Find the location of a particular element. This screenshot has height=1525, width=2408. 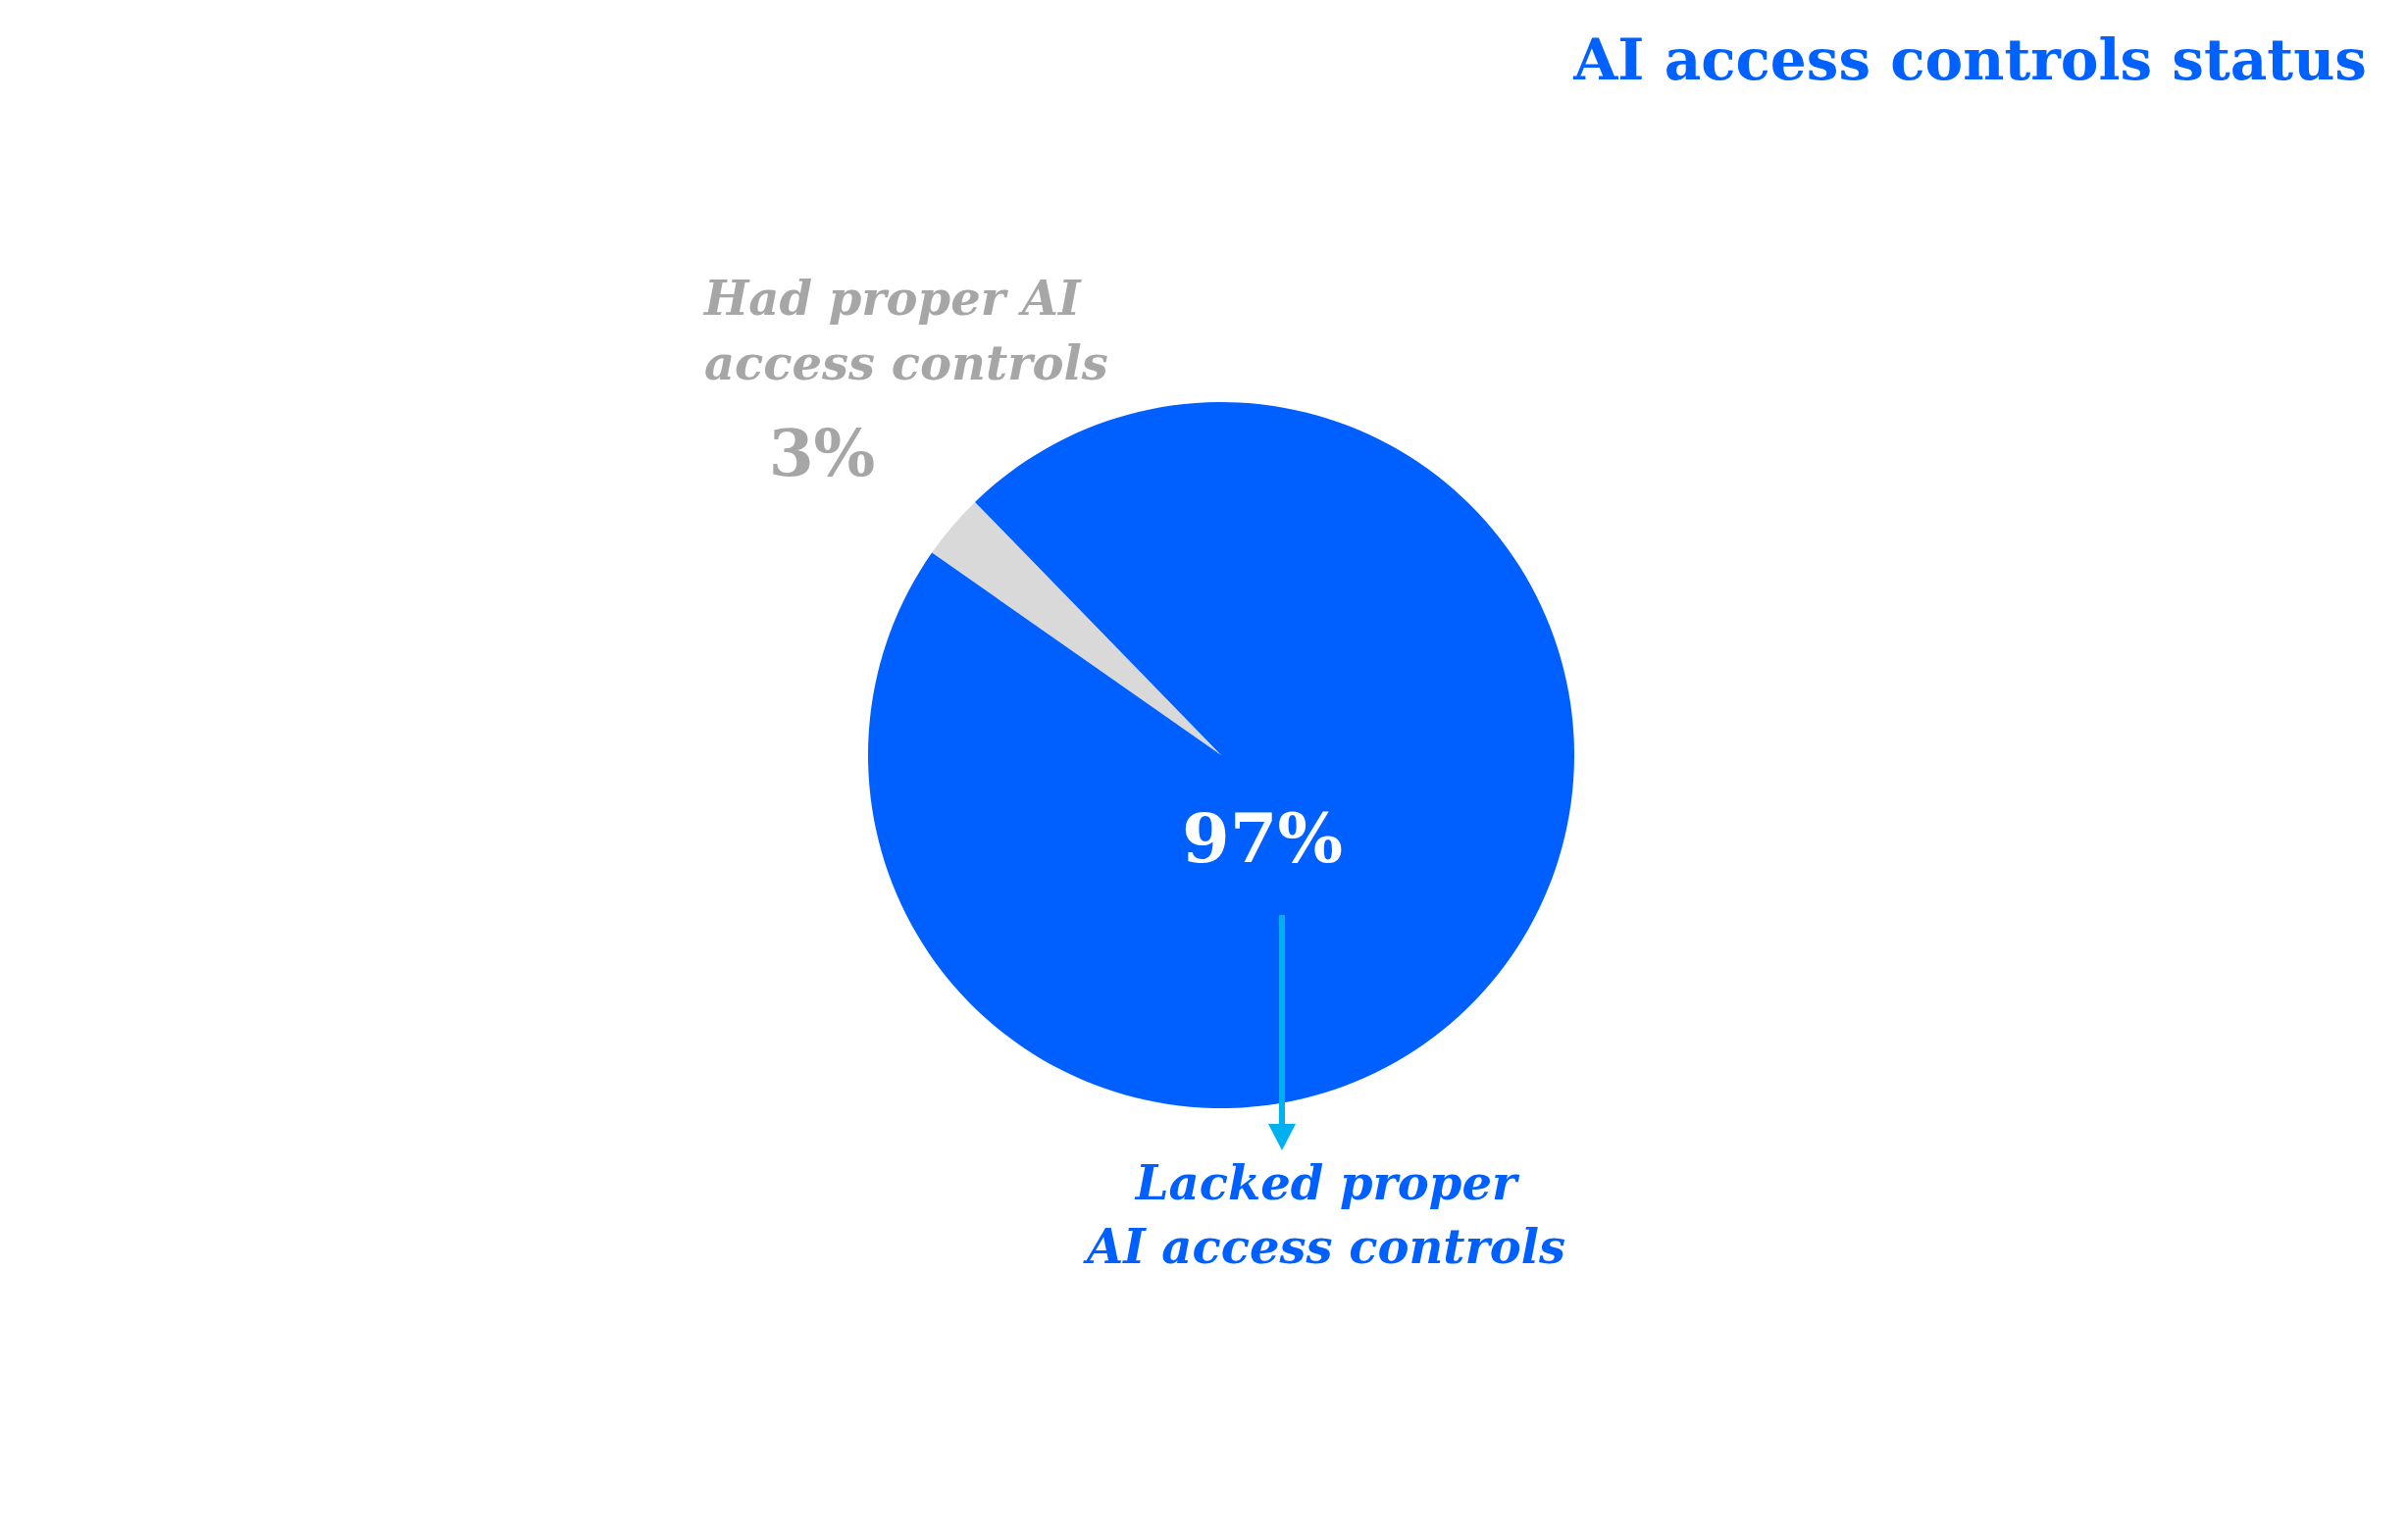

text: AI access controls status is located at coordinates (1969, 59).